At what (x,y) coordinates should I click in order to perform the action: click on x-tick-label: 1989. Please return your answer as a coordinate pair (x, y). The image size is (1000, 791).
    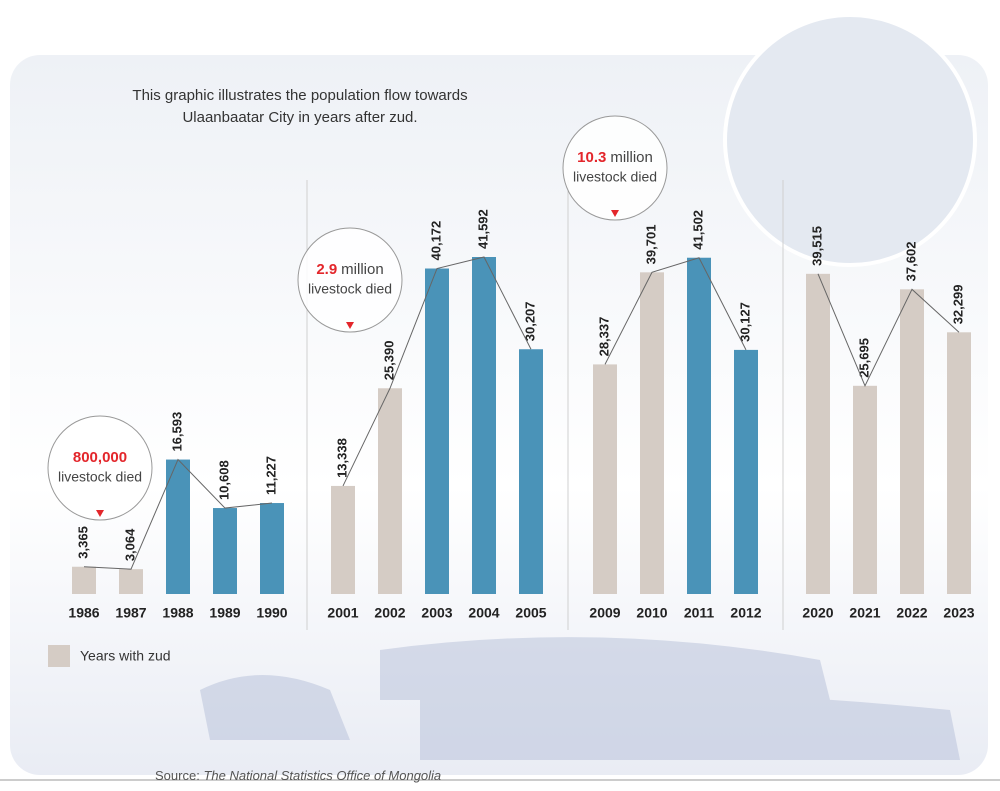
    Looking at the image, I should click on (224, 613).